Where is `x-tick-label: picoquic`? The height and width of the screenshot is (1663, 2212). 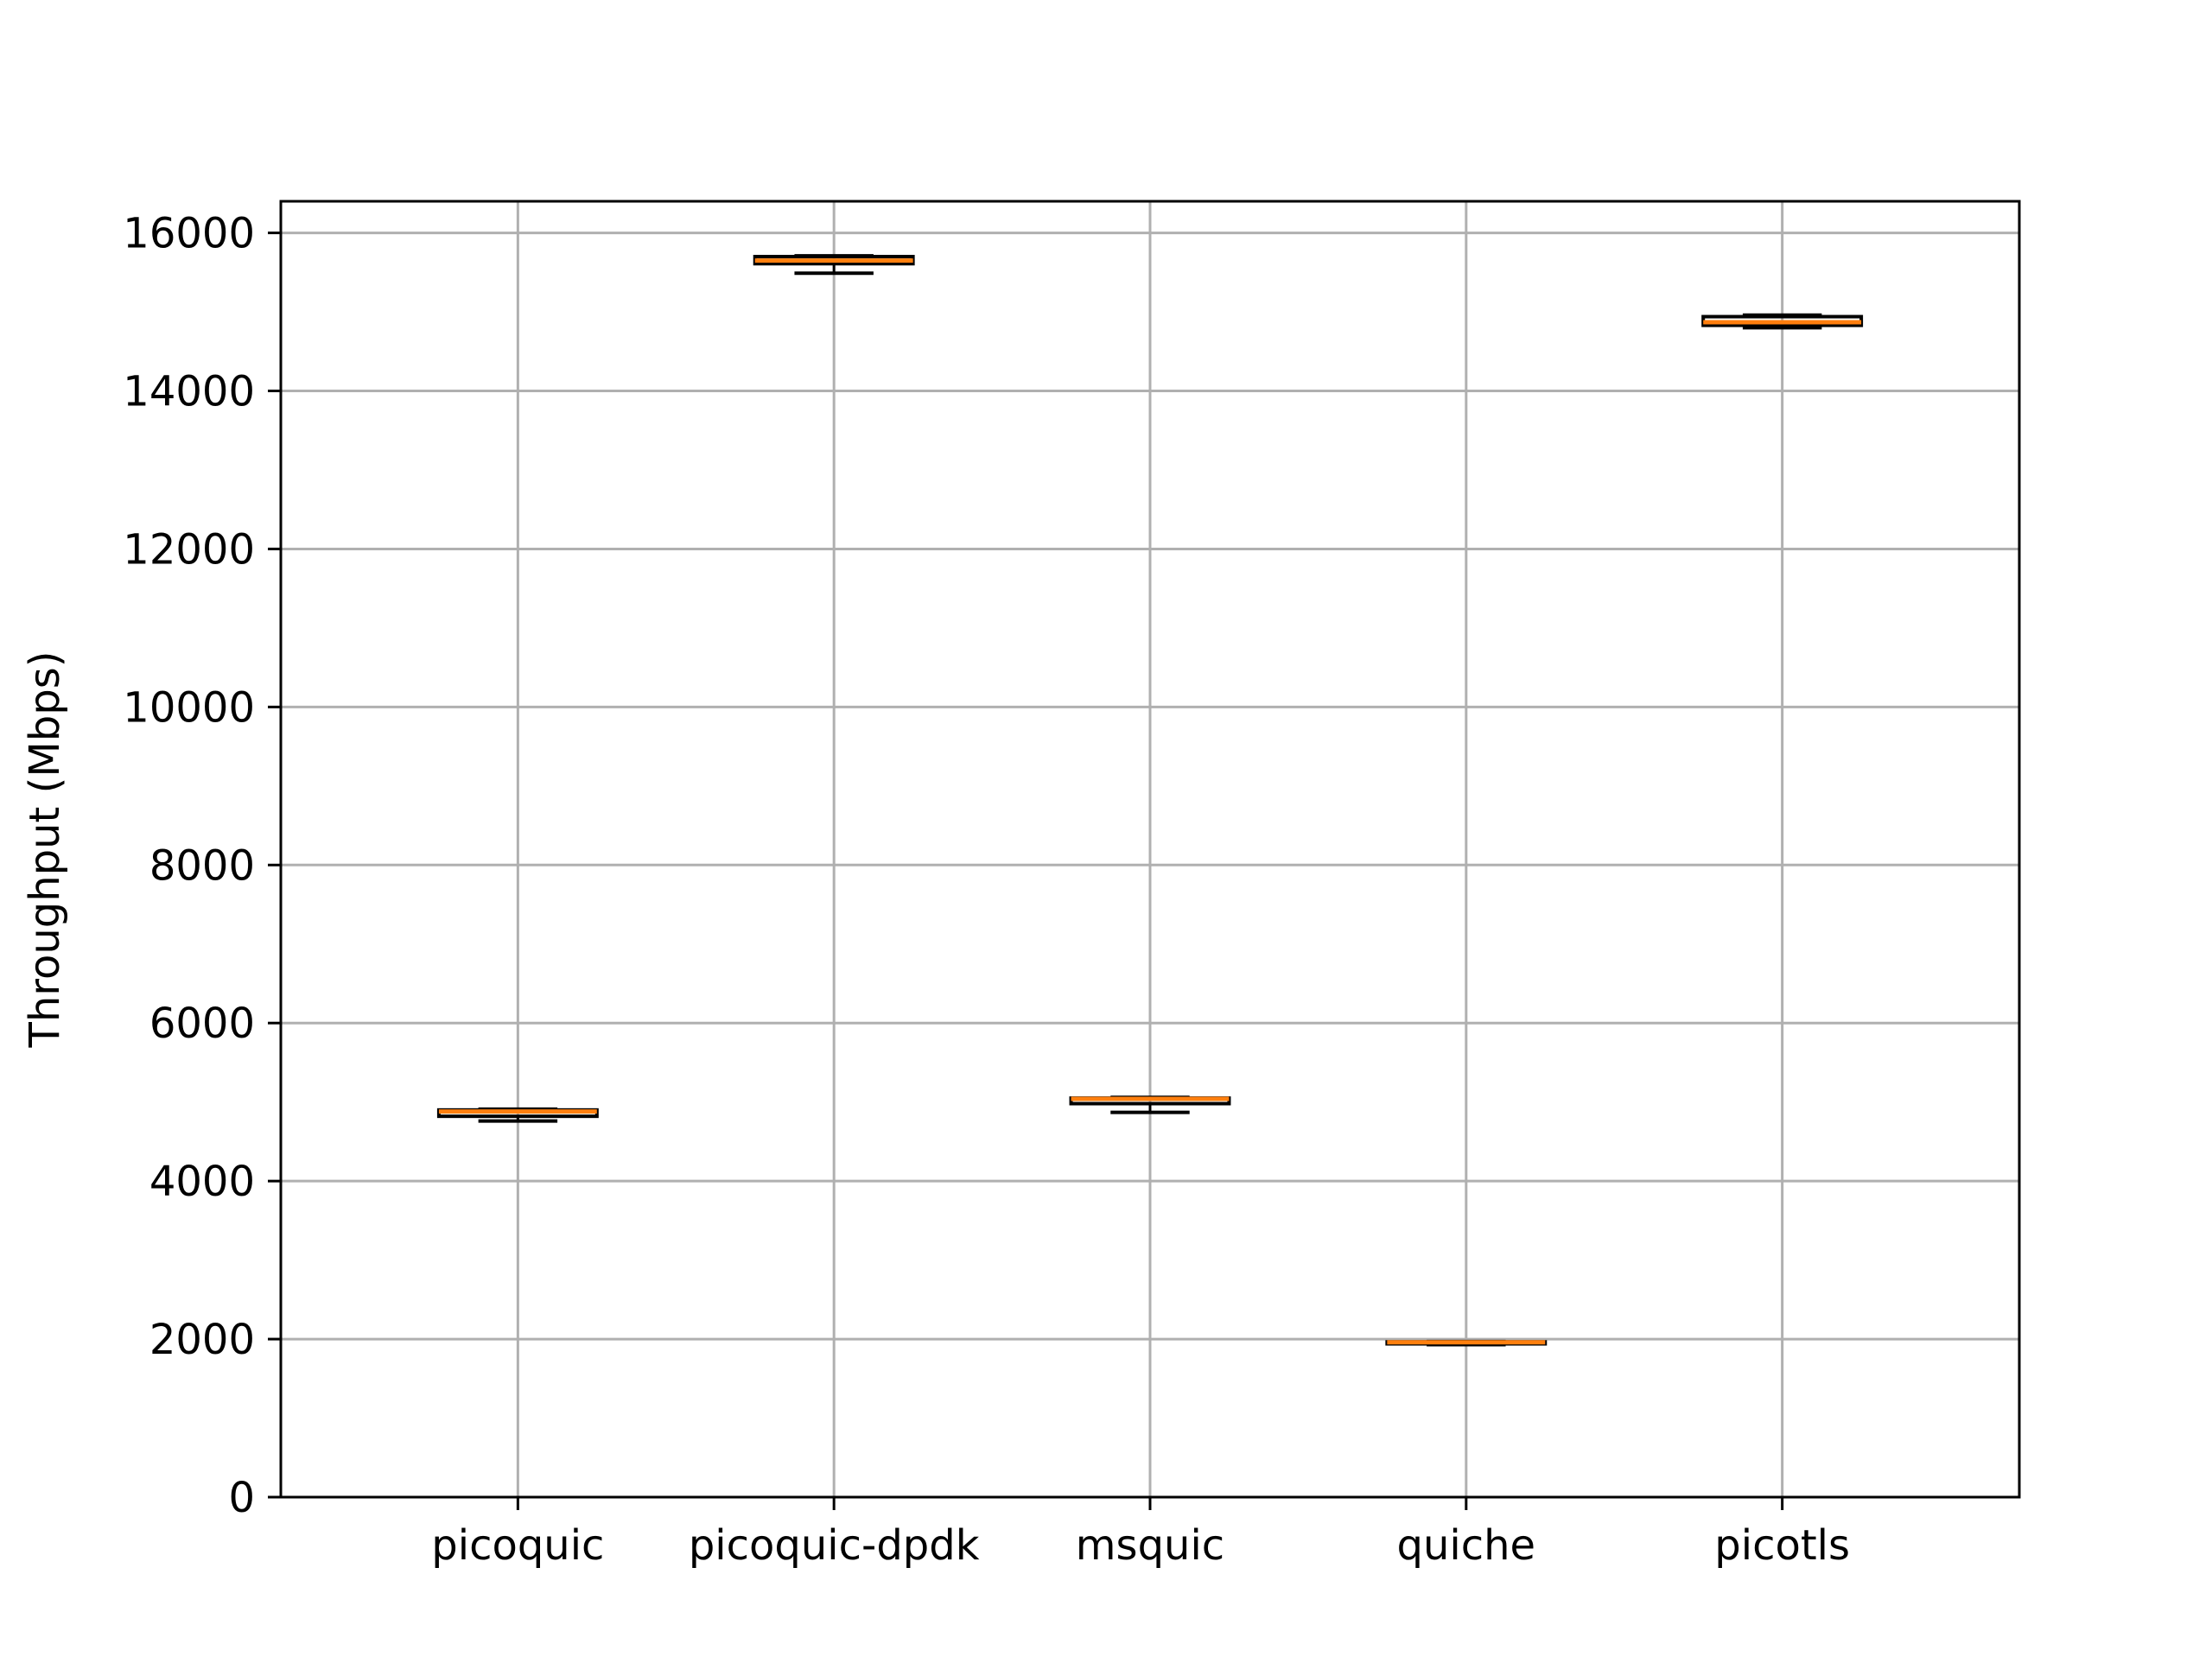
x-tick-label: picoquic is located at coordinates (517, 1546).